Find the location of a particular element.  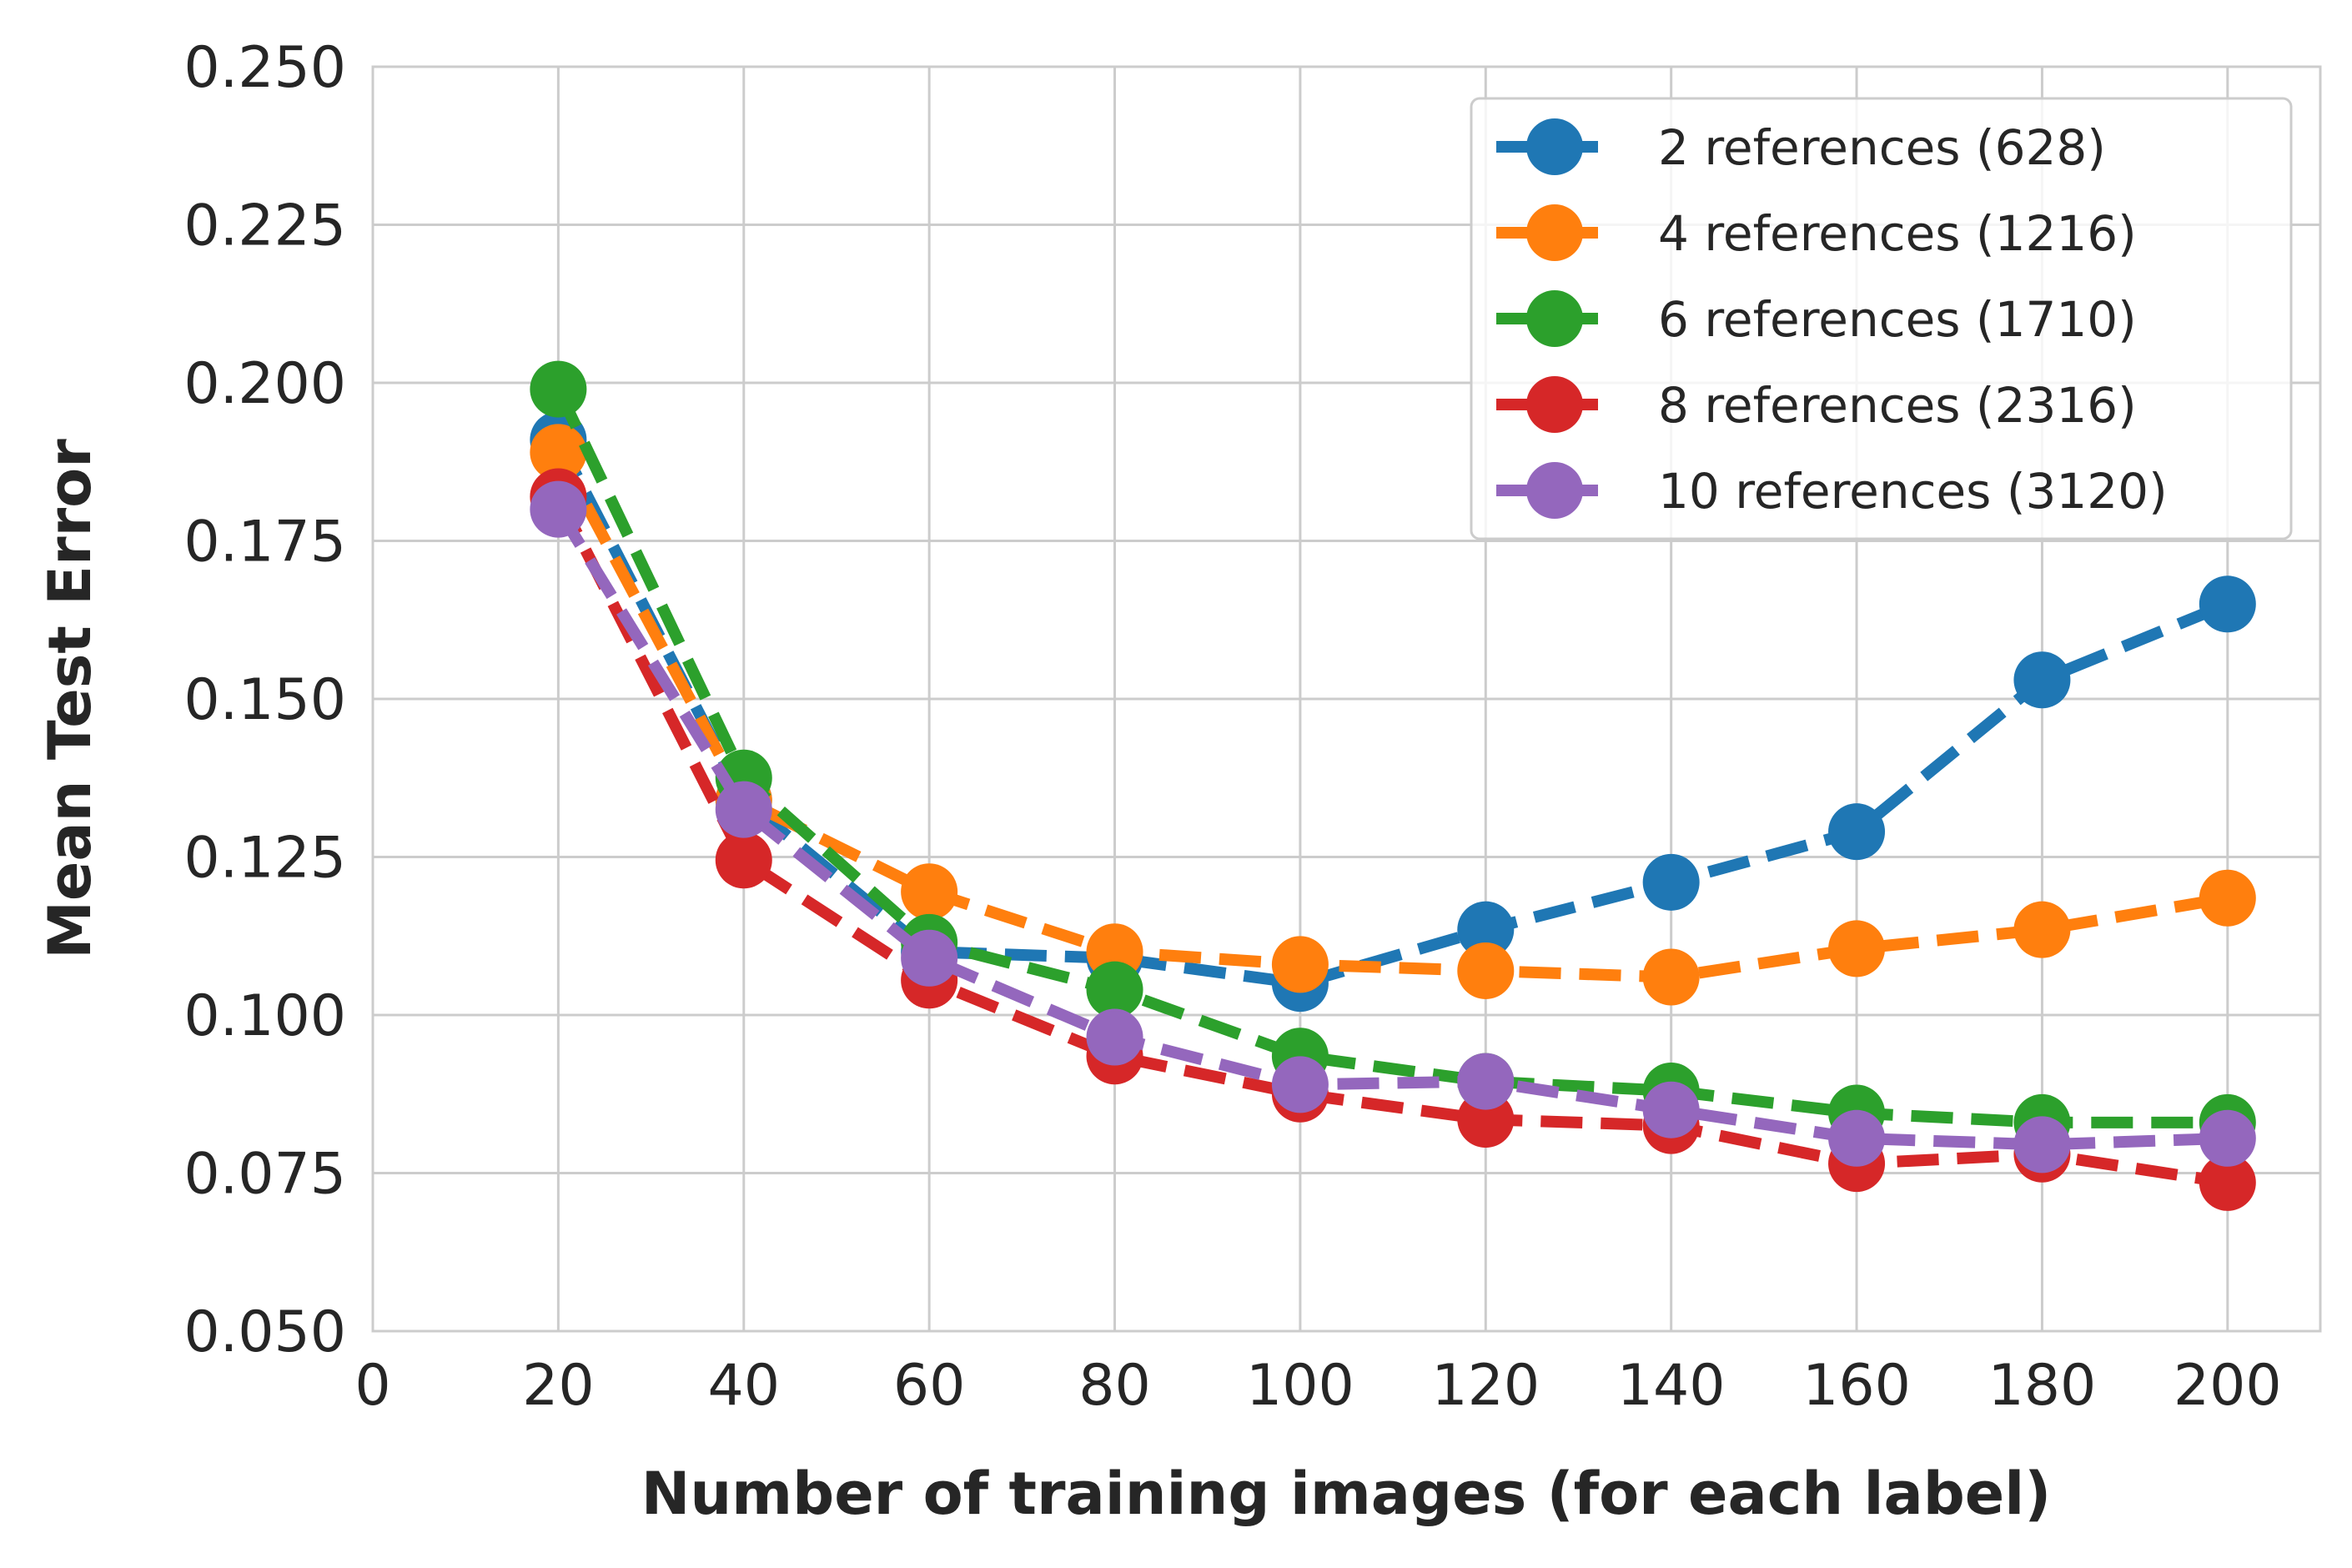

x-tick-label: 80 is located at coordinates (1114, 1386).